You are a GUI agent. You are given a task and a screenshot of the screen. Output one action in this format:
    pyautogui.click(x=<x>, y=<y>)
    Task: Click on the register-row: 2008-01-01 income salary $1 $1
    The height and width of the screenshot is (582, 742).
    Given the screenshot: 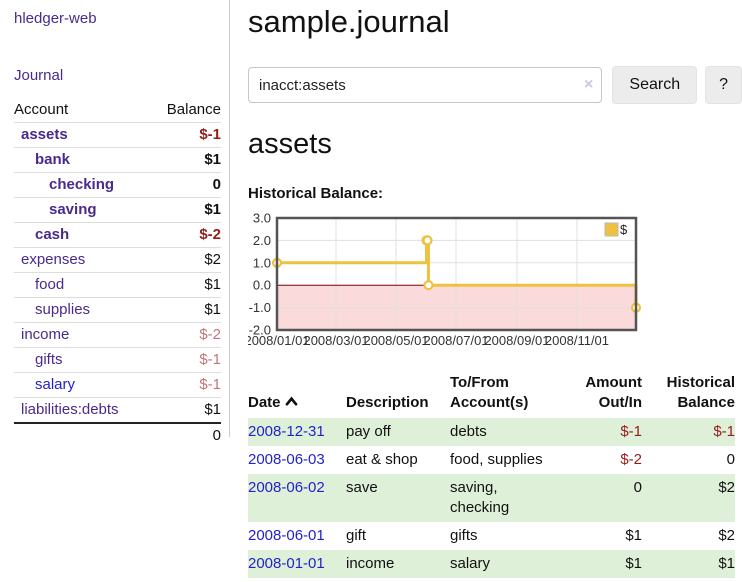 What is the action you would take?
    pyautogui.click(x=491, y=564)
    